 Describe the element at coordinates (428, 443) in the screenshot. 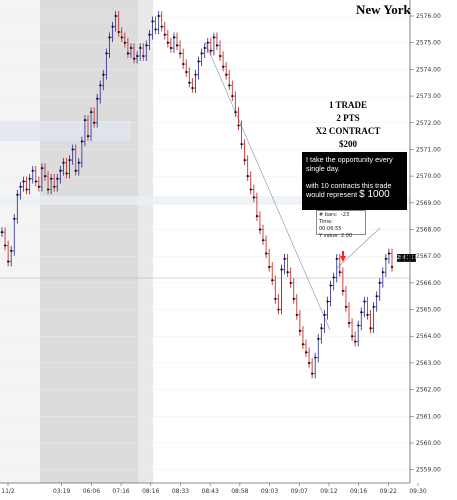

I see `y-tick-label: 2560.00` at that location.